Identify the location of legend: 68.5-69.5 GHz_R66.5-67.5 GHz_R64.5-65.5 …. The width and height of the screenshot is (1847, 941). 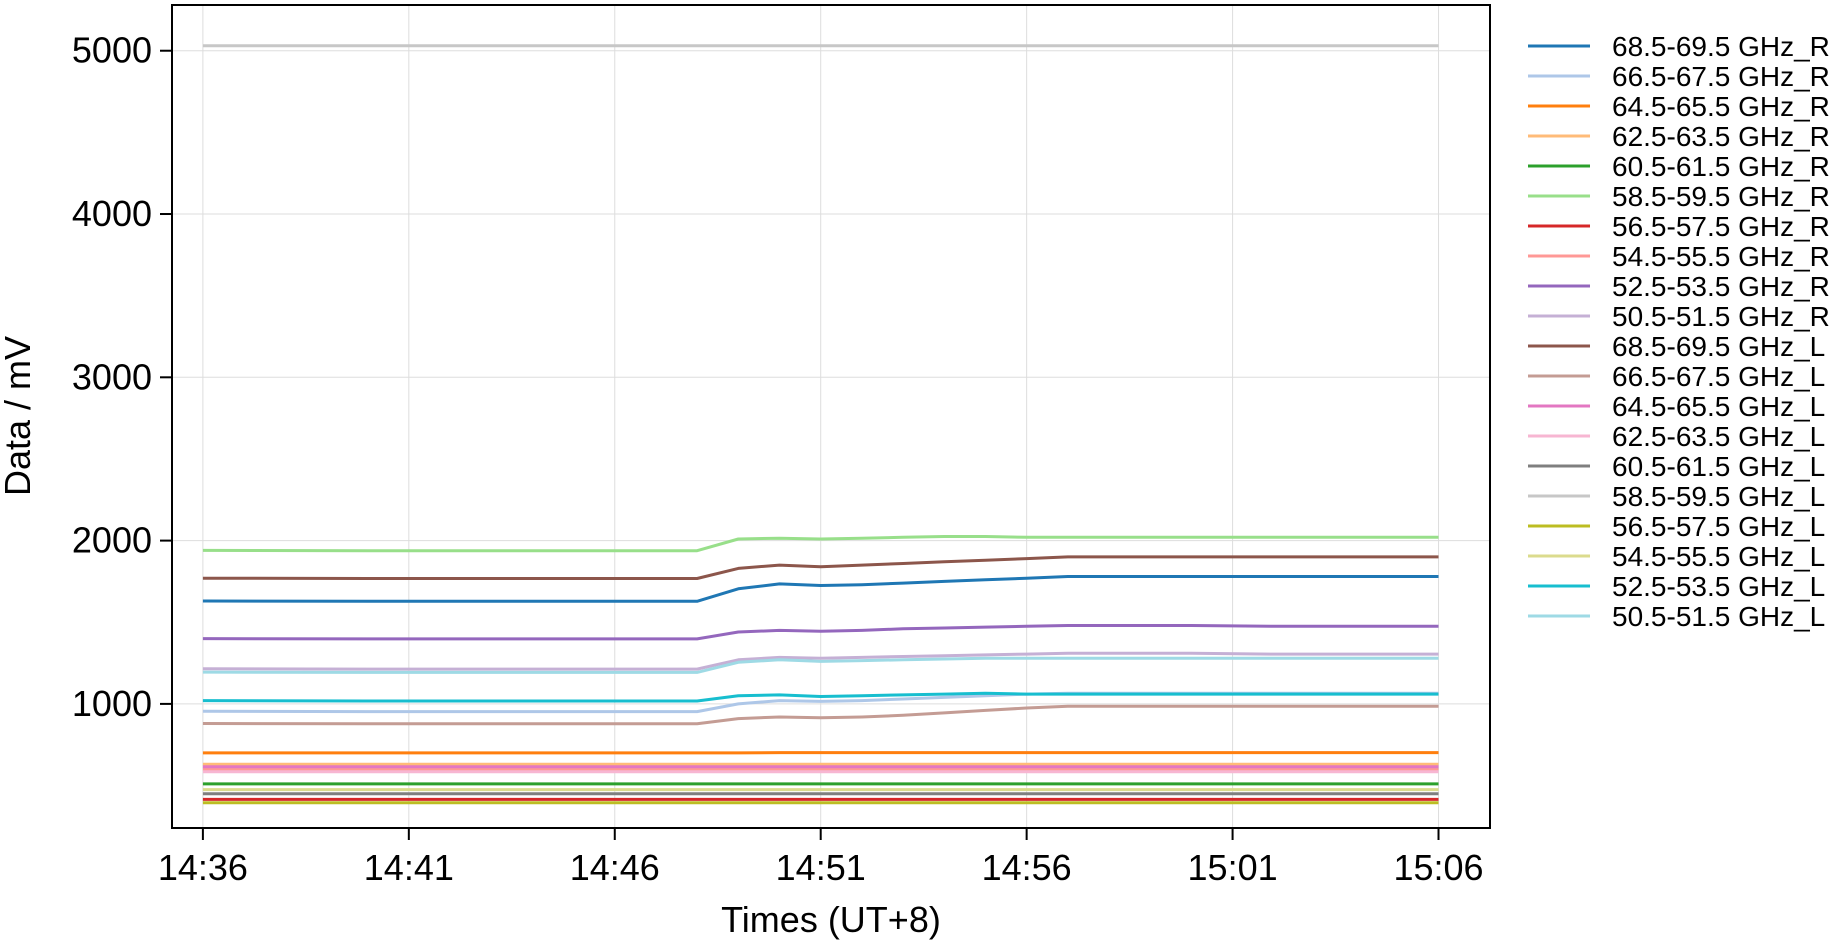
(1679, 331).